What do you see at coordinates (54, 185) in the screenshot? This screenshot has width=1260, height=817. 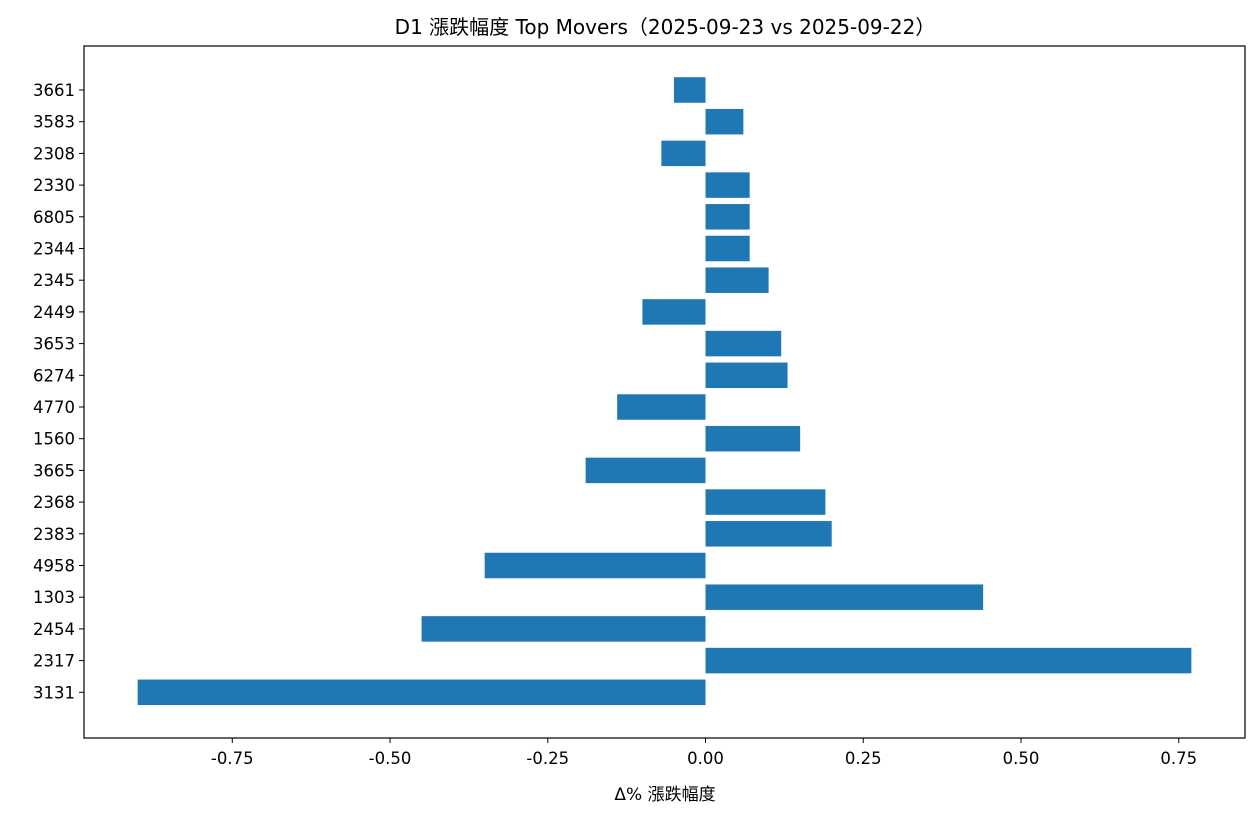 I see `y-tick-label: 2330` at bounding box center [54, 185].